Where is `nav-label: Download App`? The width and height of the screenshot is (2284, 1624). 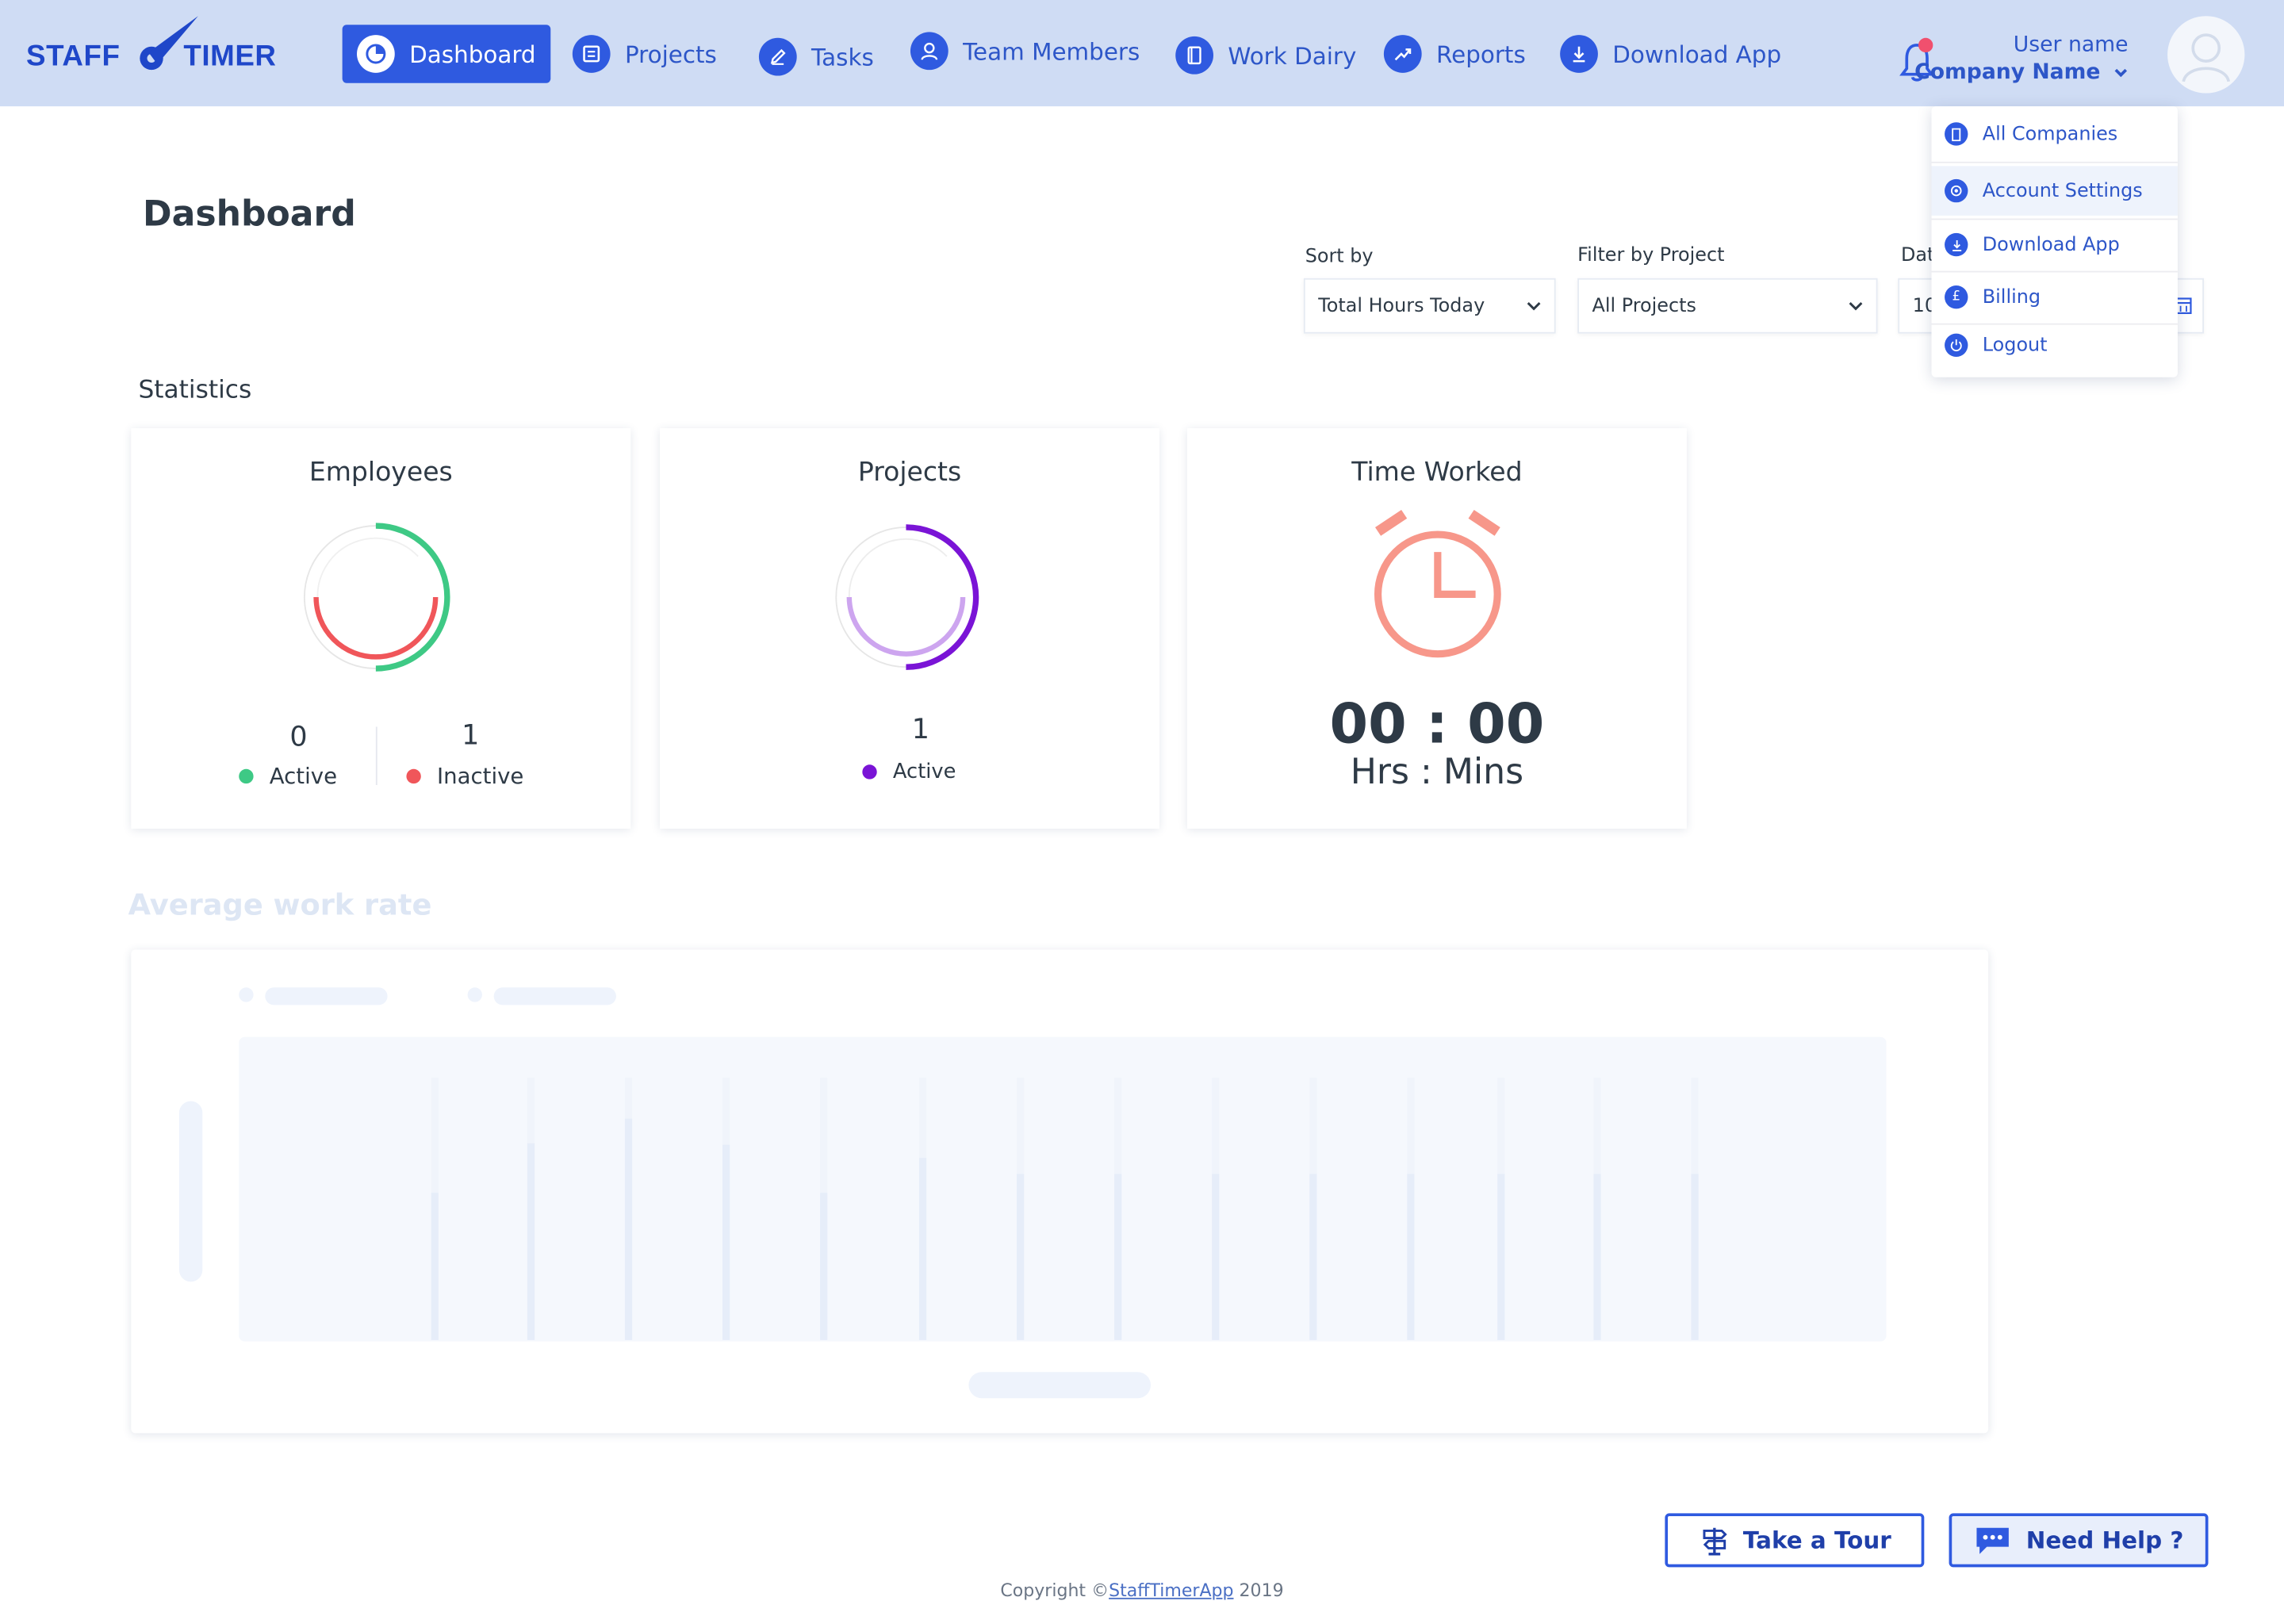 nav-label: Download App is located at coordinates (1697, 54).